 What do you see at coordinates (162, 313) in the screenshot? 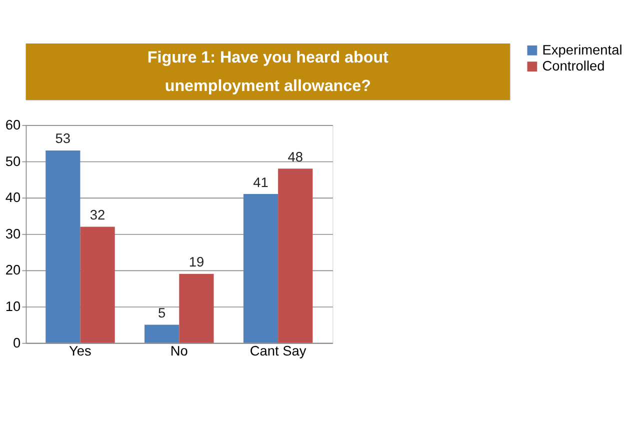
I see `data-label: 5` at bounding box center [162, 313].